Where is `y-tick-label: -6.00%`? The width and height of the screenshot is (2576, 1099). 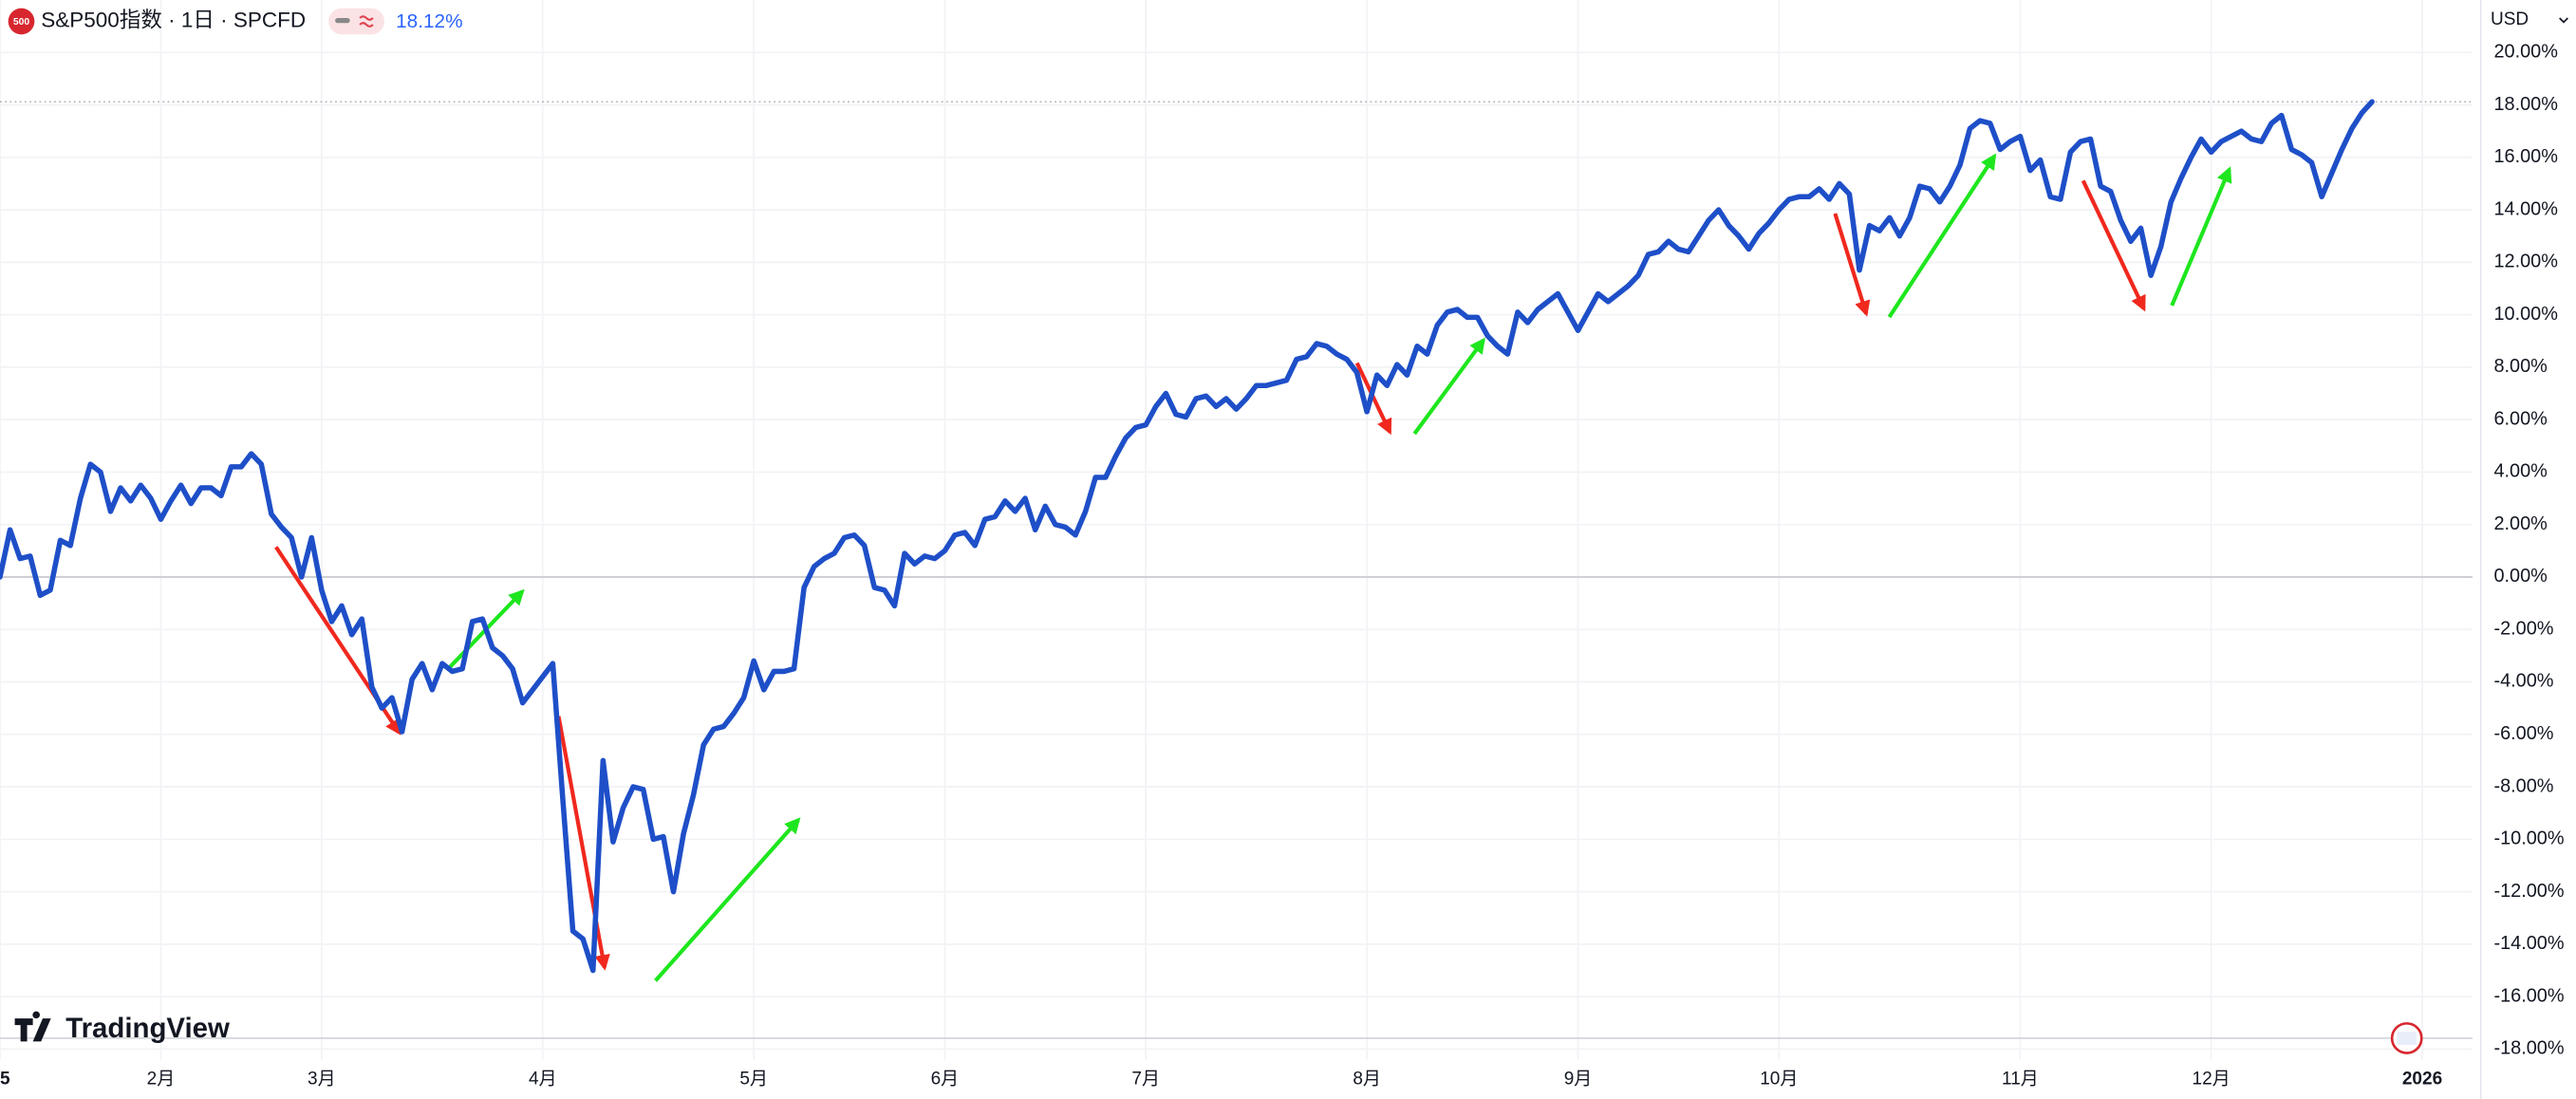
y-tick-label: -6.00% is located at coordinates (2523, 733).